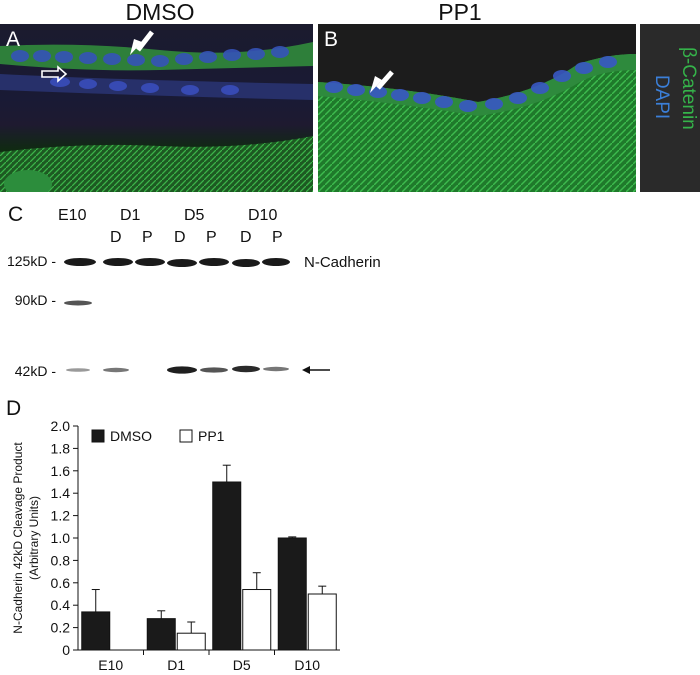  Describe the element at coordinates (150, 262) in the screenshot. I see `band-125-d1-p` at that location.